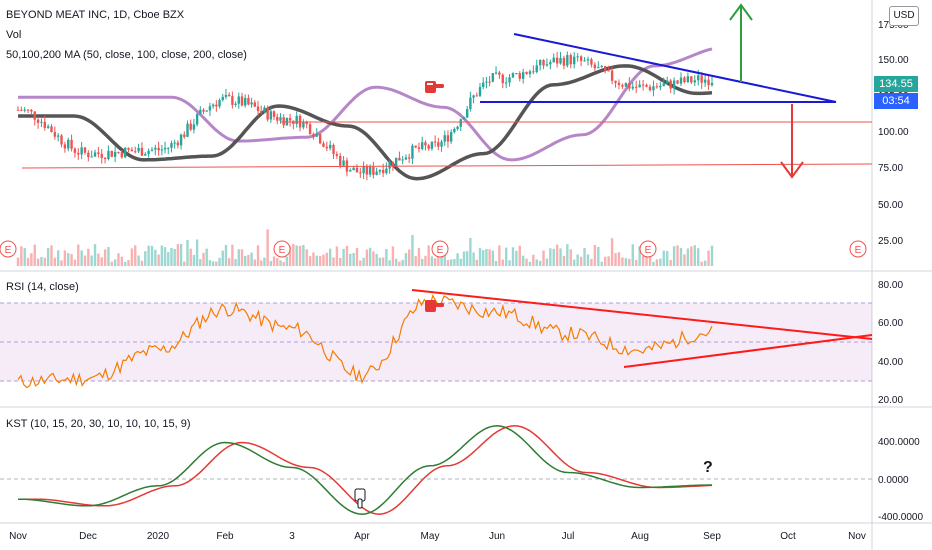 This screenshot has height=550, width=932. Describe the element at coordinates (890, 343) in the screenshot. I see `rsi-scale: 80.00 60.00 40.00 20.00` at that location.